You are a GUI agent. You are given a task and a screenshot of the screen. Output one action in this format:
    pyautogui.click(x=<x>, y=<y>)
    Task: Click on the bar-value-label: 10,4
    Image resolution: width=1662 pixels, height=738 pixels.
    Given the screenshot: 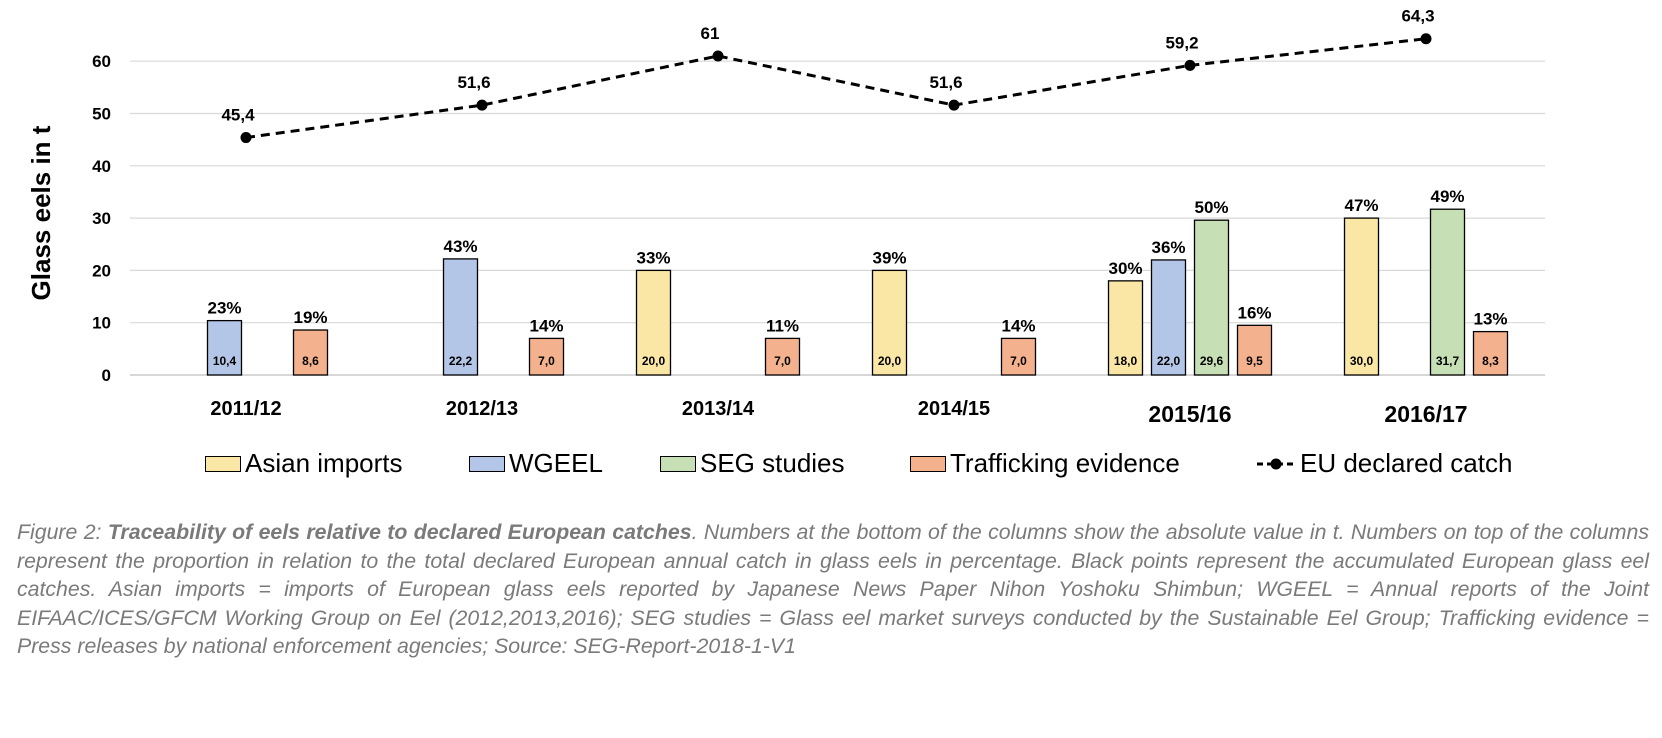 What is the action you would take?
    pyautogui.click(x=225, y=361)
    